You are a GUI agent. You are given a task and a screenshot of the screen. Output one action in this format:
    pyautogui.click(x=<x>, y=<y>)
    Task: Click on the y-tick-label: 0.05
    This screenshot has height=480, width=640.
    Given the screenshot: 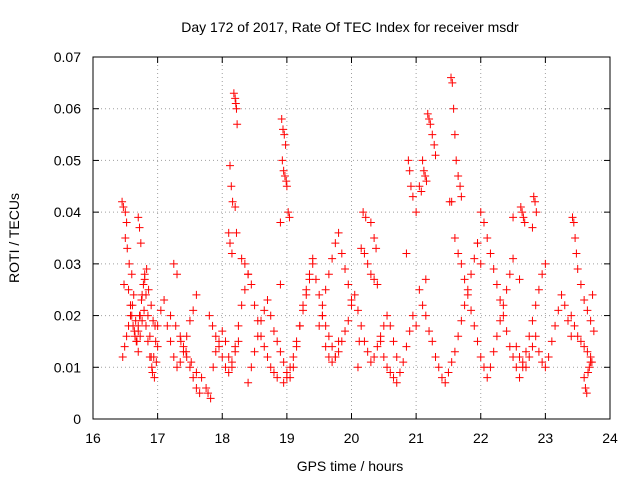 What is the action you would take?
    pyautogui.click(x=67, y=160)
    